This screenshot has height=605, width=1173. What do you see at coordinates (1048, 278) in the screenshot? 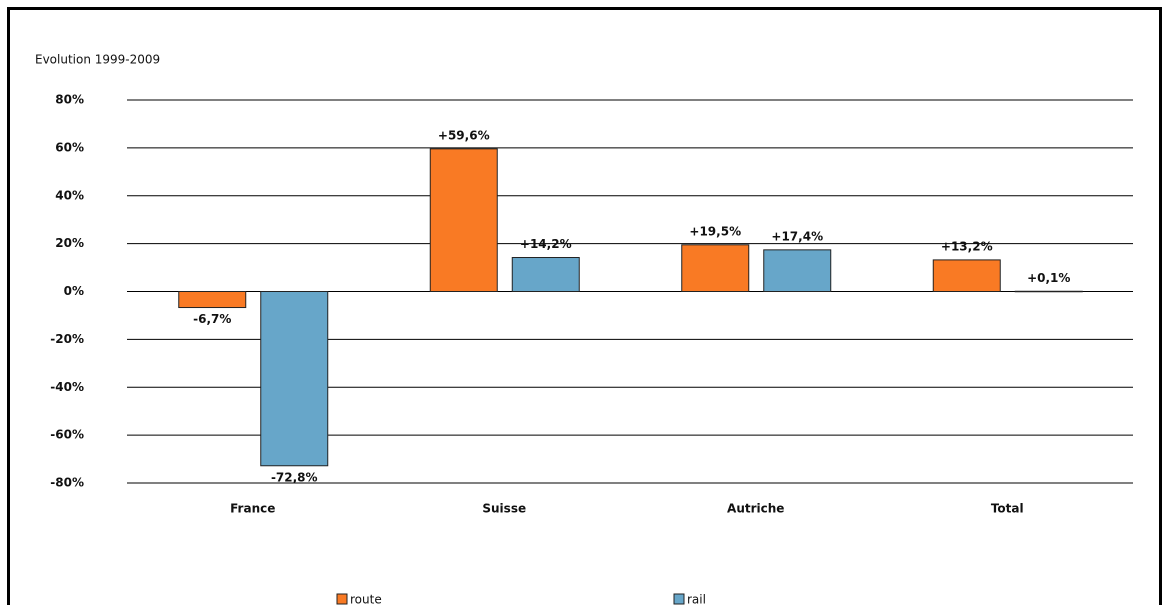
I see `data-label: +0,1%` at bounding box center [1048, 278].